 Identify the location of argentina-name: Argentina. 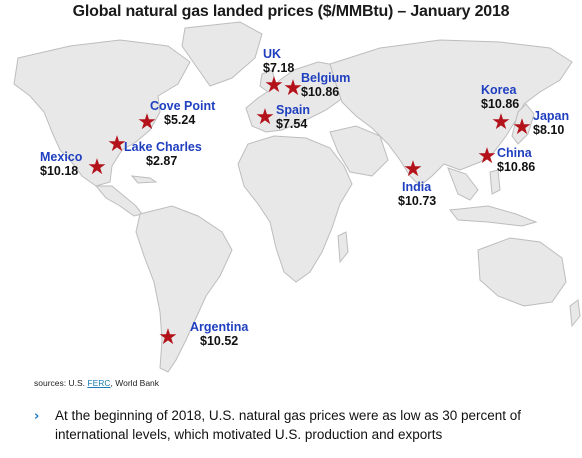
(219, 327).